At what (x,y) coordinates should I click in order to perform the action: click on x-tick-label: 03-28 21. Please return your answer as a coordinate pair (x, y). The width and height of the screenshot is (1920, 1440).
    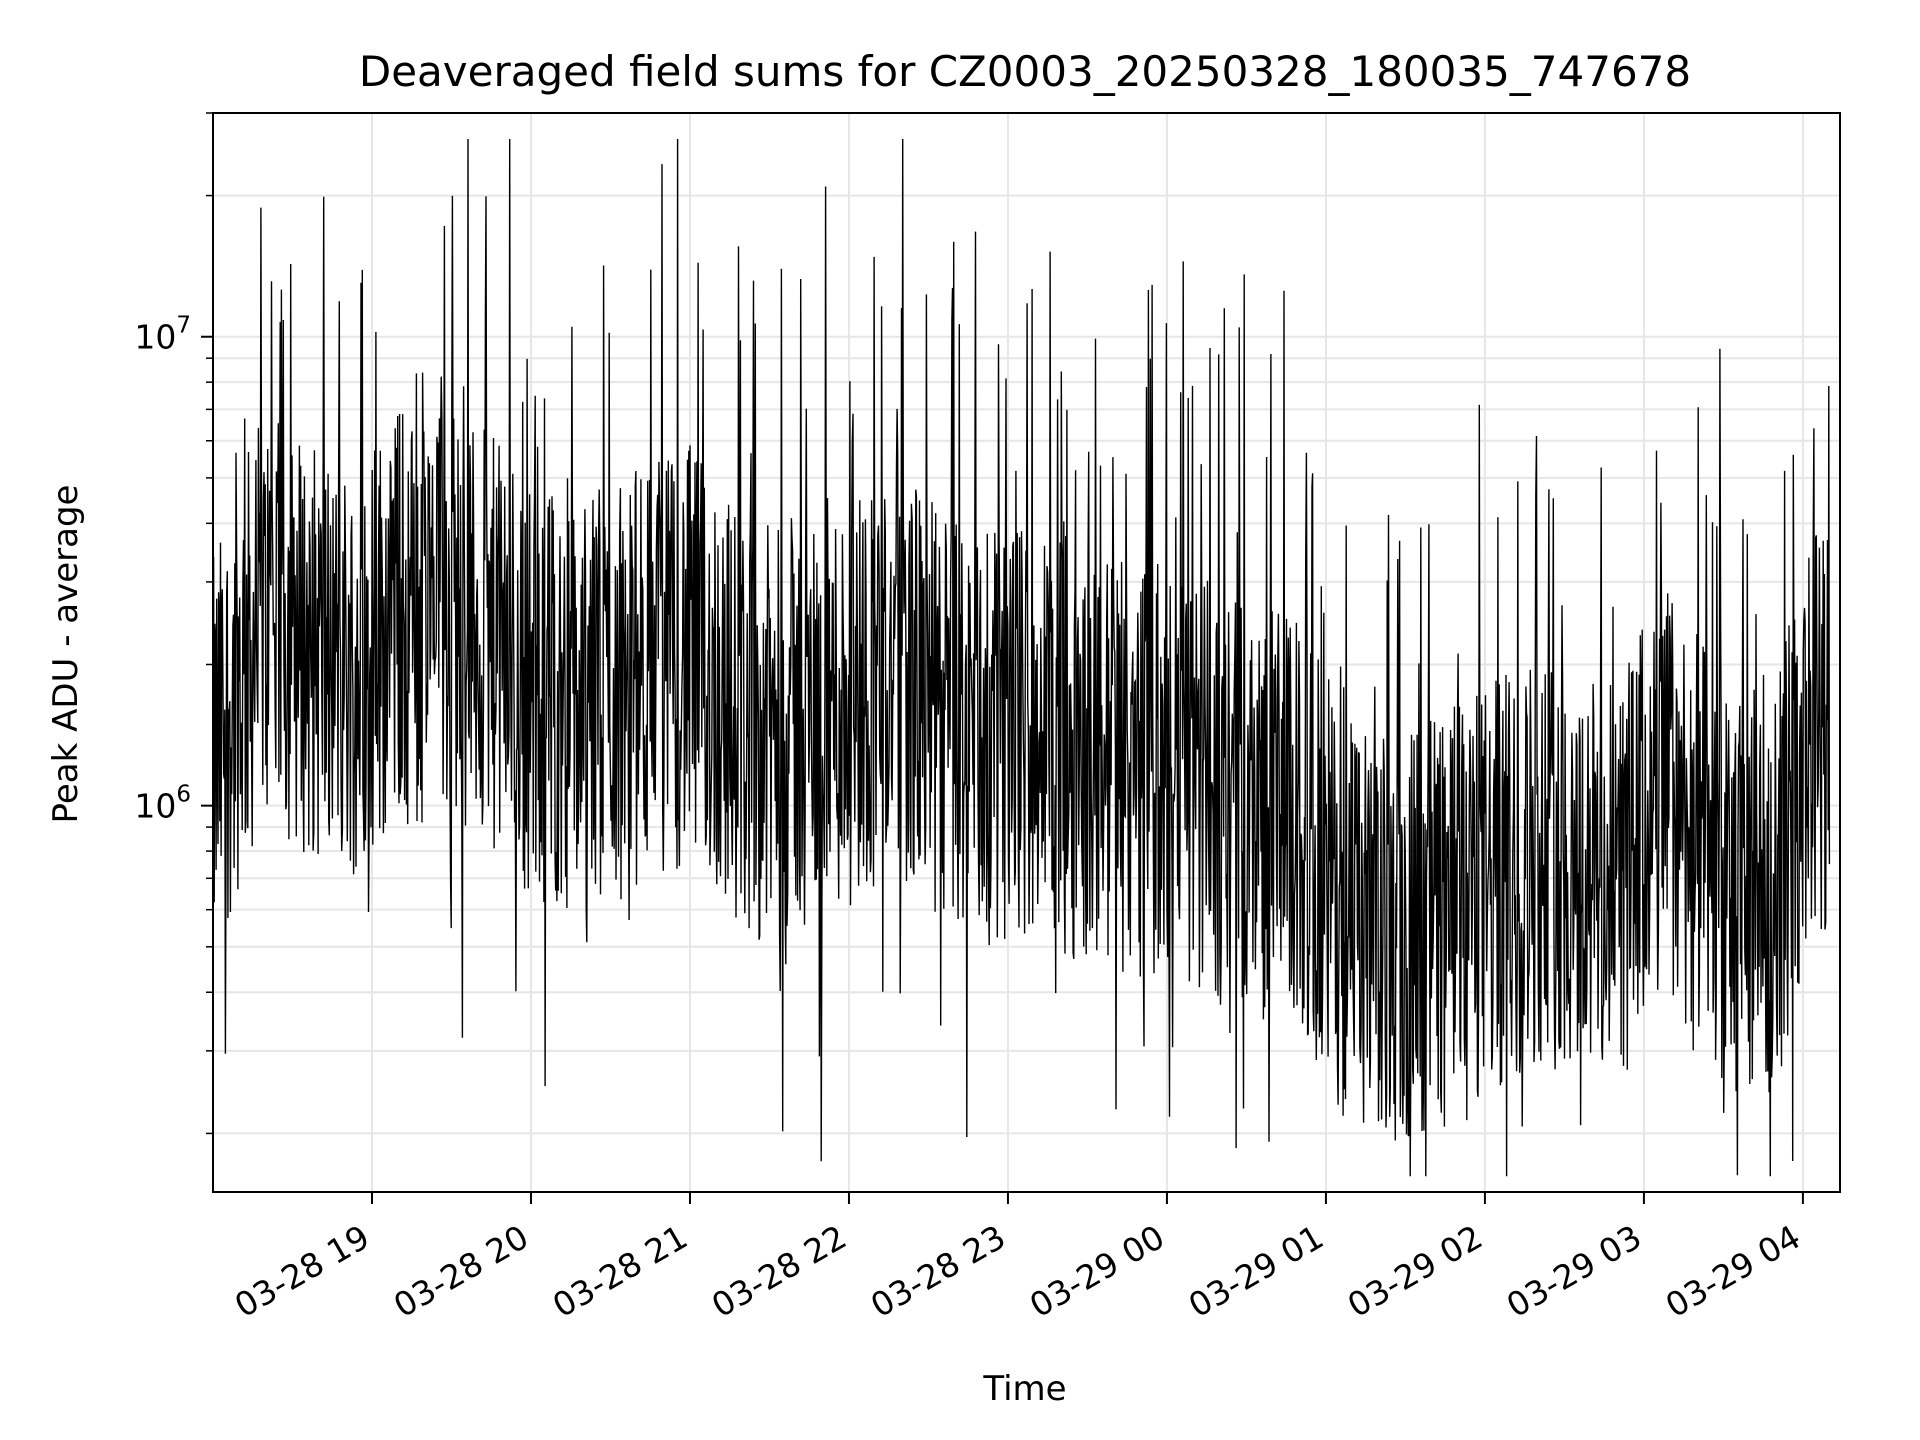
    Looking at the image, I should click on (620, 1271).